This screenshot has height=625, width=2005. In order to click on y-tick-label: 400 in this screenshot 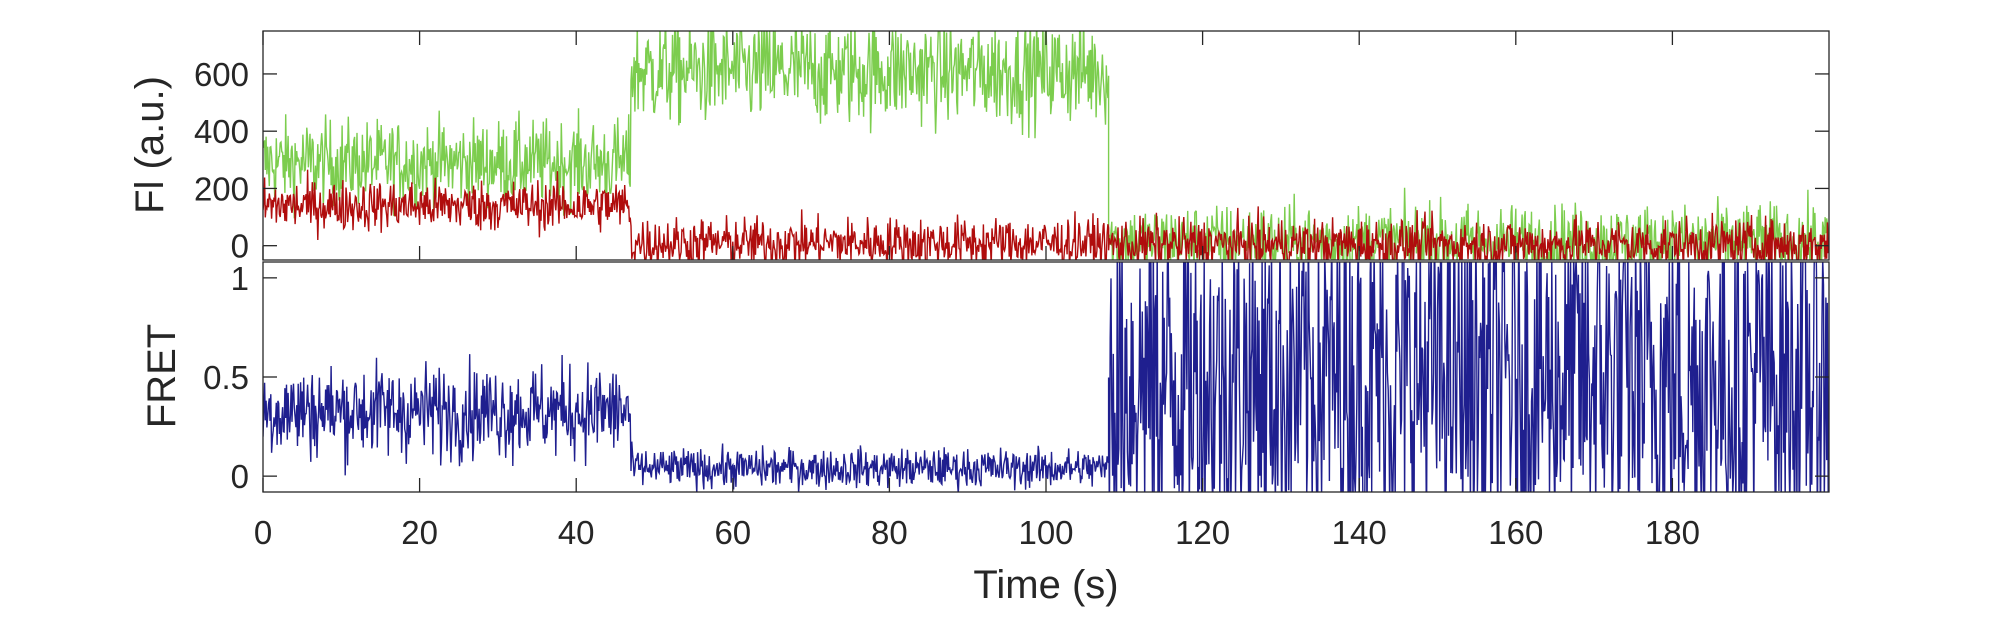, I will do `click(221, 131)`.